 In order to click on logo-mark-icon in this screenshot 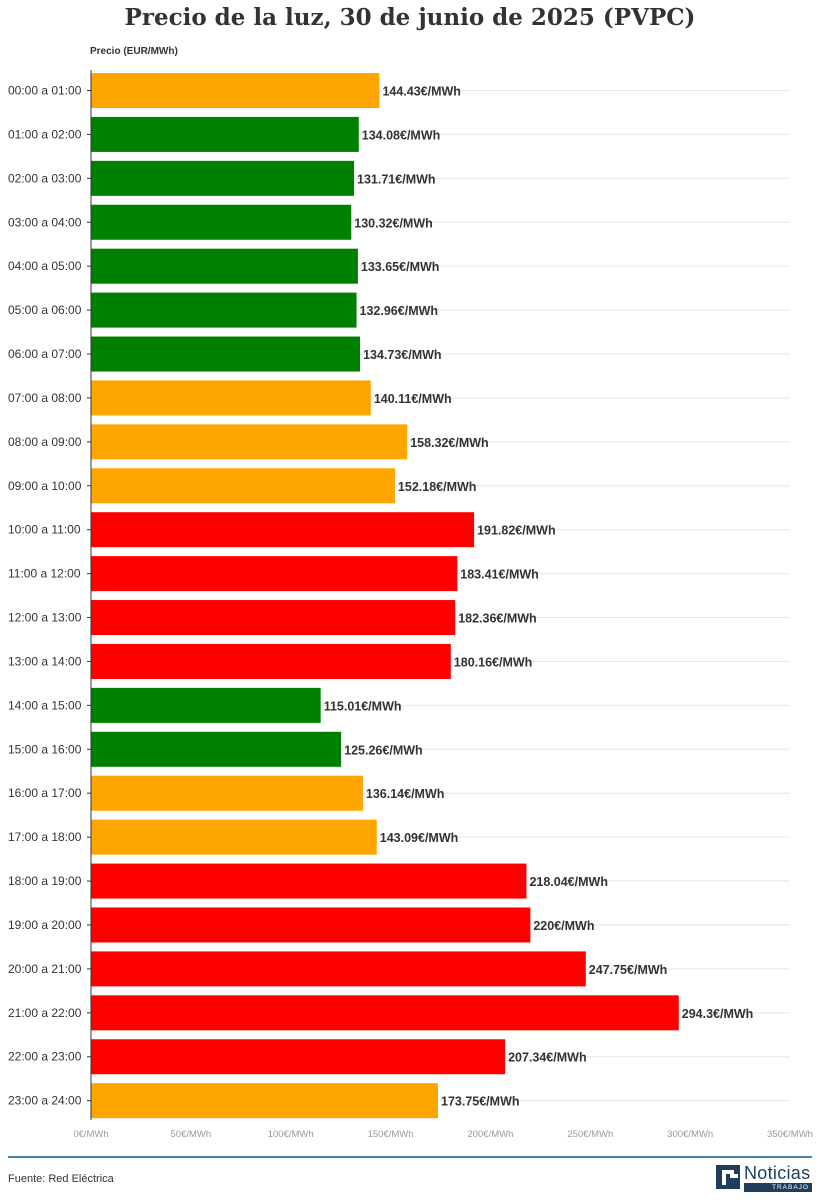, I will do `click(728, 1177)`.